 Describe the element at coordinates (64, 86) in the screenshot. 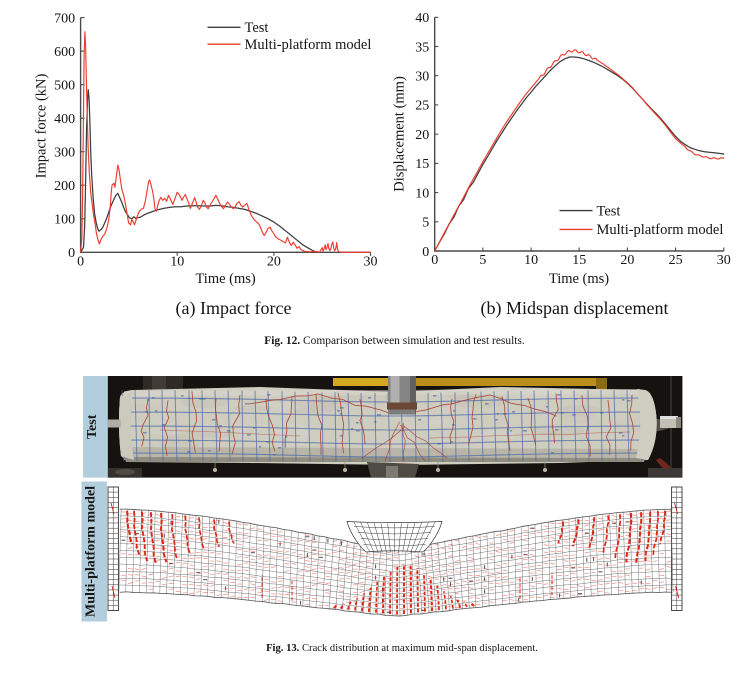

I see `svg-text: 500` at that location.